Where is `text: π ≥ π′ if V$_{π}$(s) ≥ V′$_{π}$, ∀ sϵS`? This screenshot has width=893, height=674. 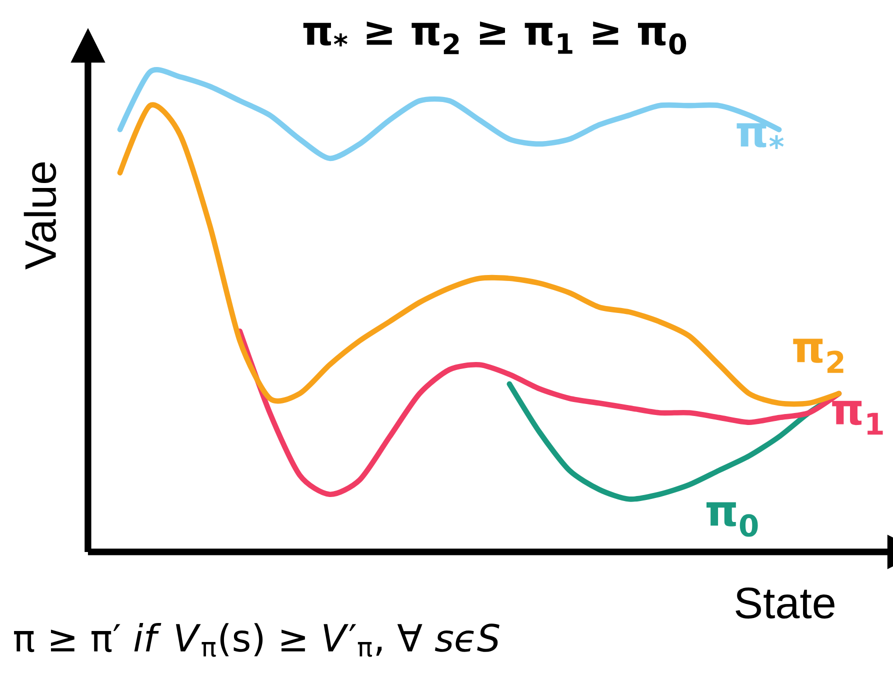
text: π ≥ π′ if V$_{π}$(s) ≥ V′$_{π}$, ∀ sϵS is located at coordinates (257, 640).